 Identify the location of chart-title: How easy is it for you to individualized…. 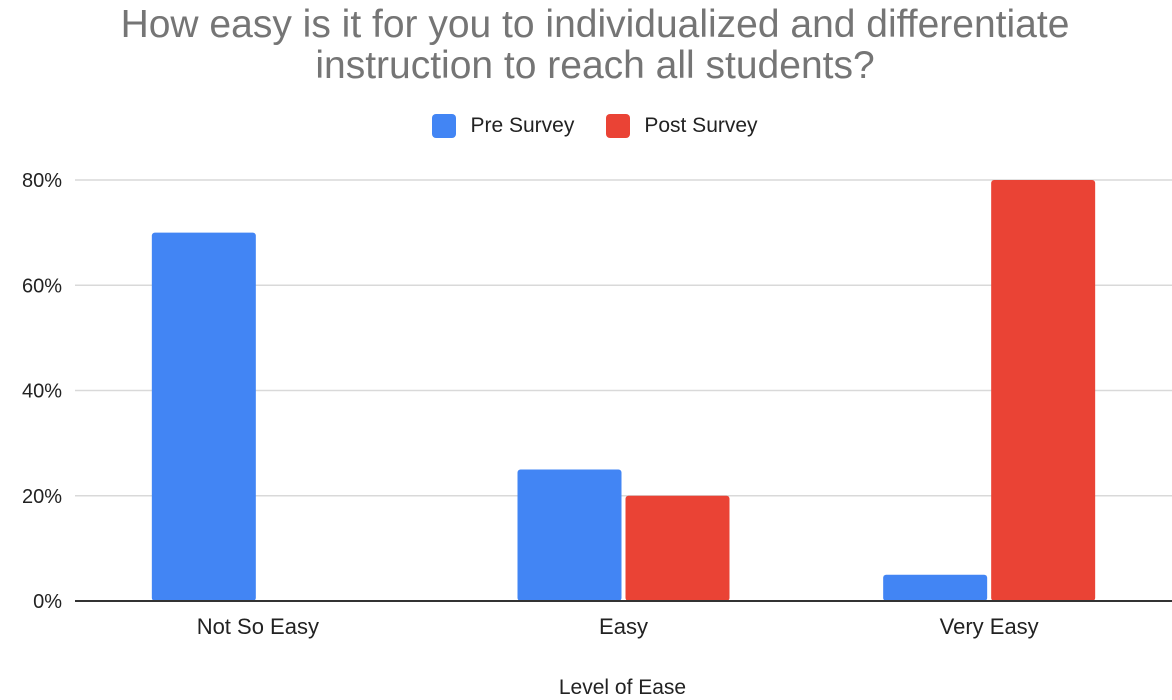
(586, 45).